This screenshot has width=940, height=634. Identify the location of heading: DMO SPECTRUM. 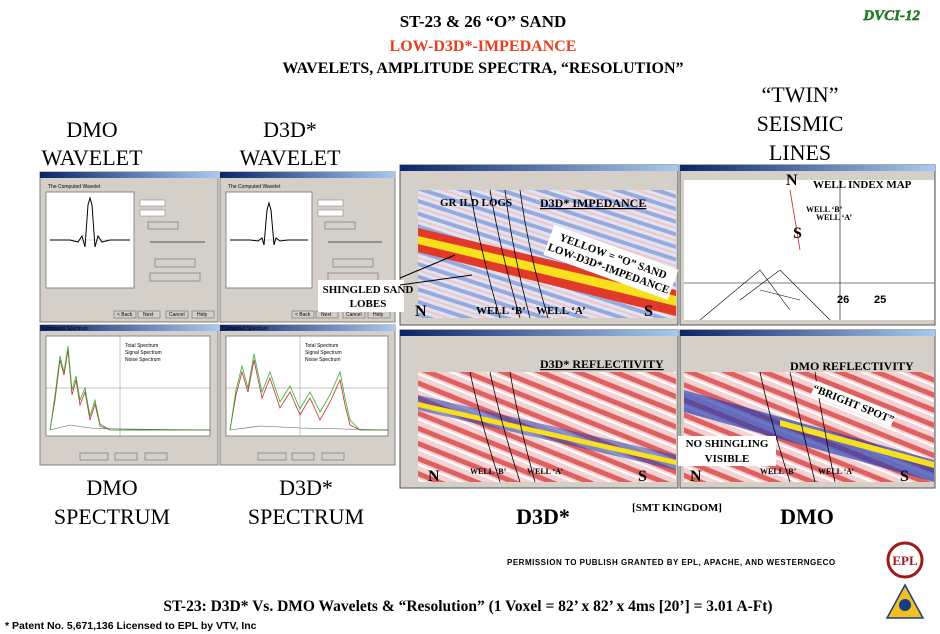
(112, 502).